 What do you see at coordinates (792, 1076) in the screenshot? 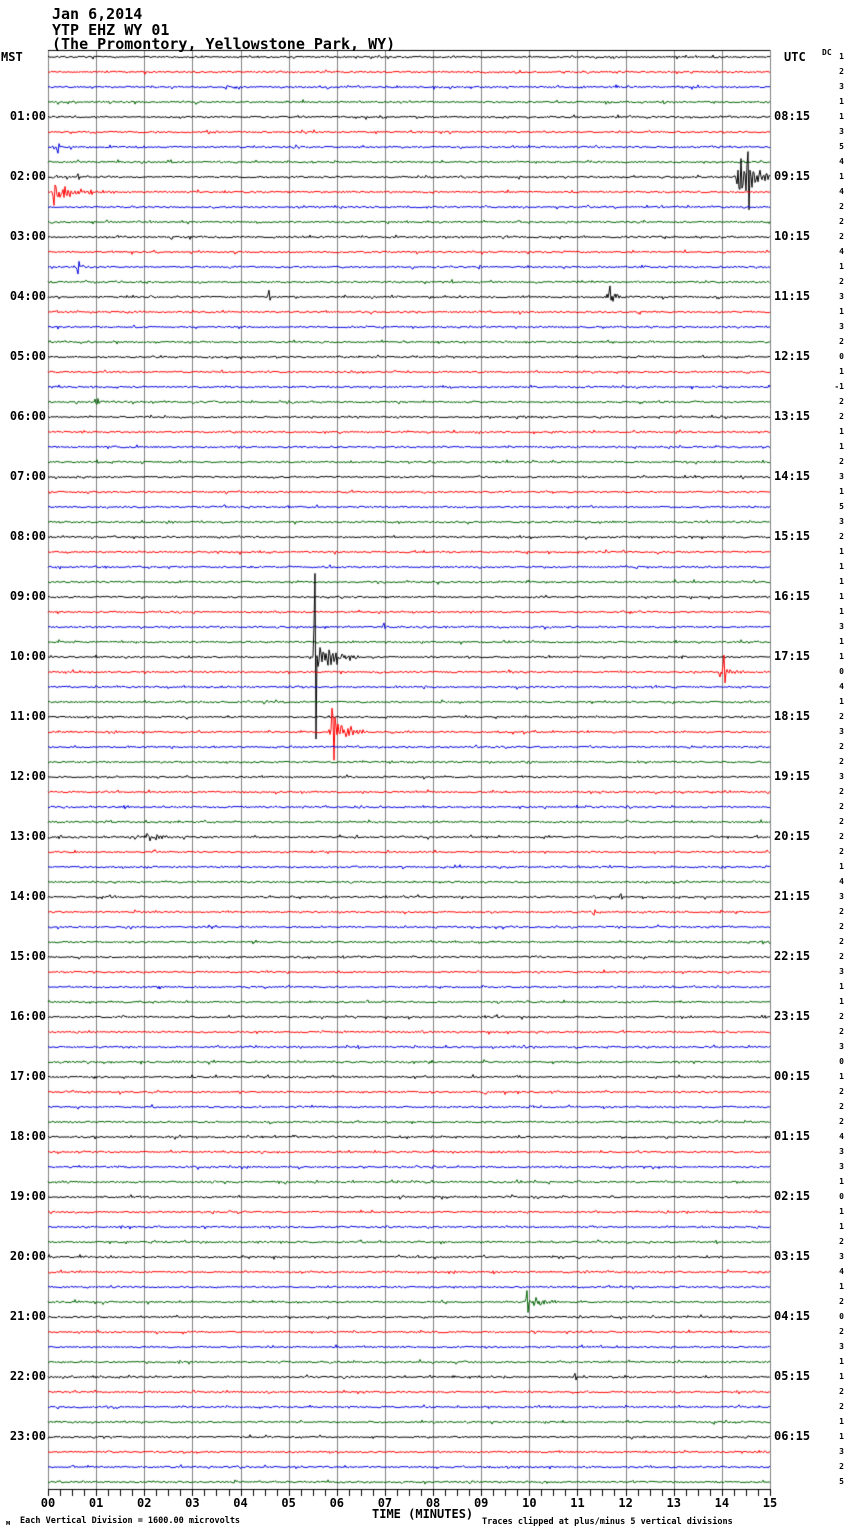
I see `utc-time-label: 00:15` at bounding box center [792, 1076].